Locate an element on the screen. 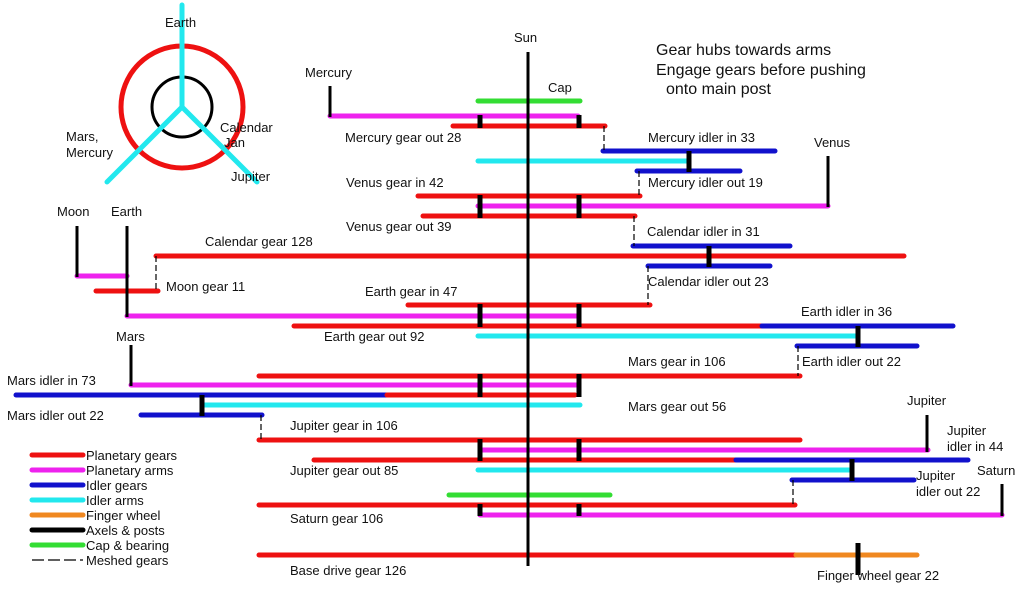  legend-label: Planetary gears is located at coordinates (132, 455).